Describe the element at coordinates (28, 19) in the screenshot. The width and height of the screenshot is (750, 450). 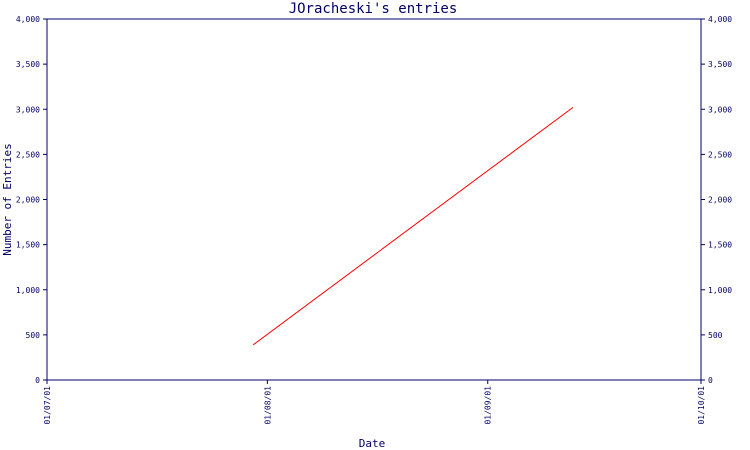
I see `y-tick-label-left: 4,000` at that location.